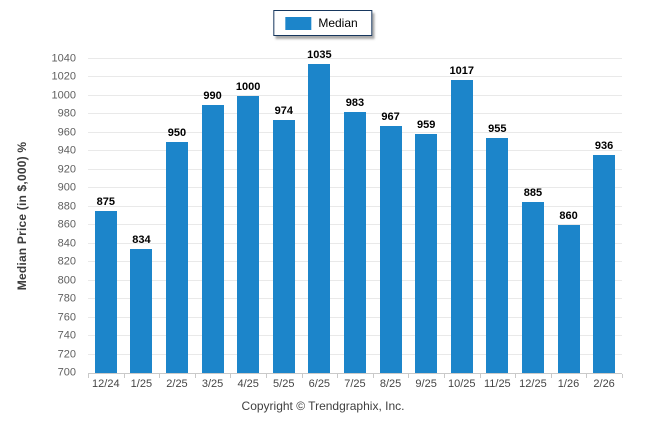  What do you see at coordinates (106, 384) in the screenshot?
I see `x-axis-label: 12/24` at bounding box center [106, 384].